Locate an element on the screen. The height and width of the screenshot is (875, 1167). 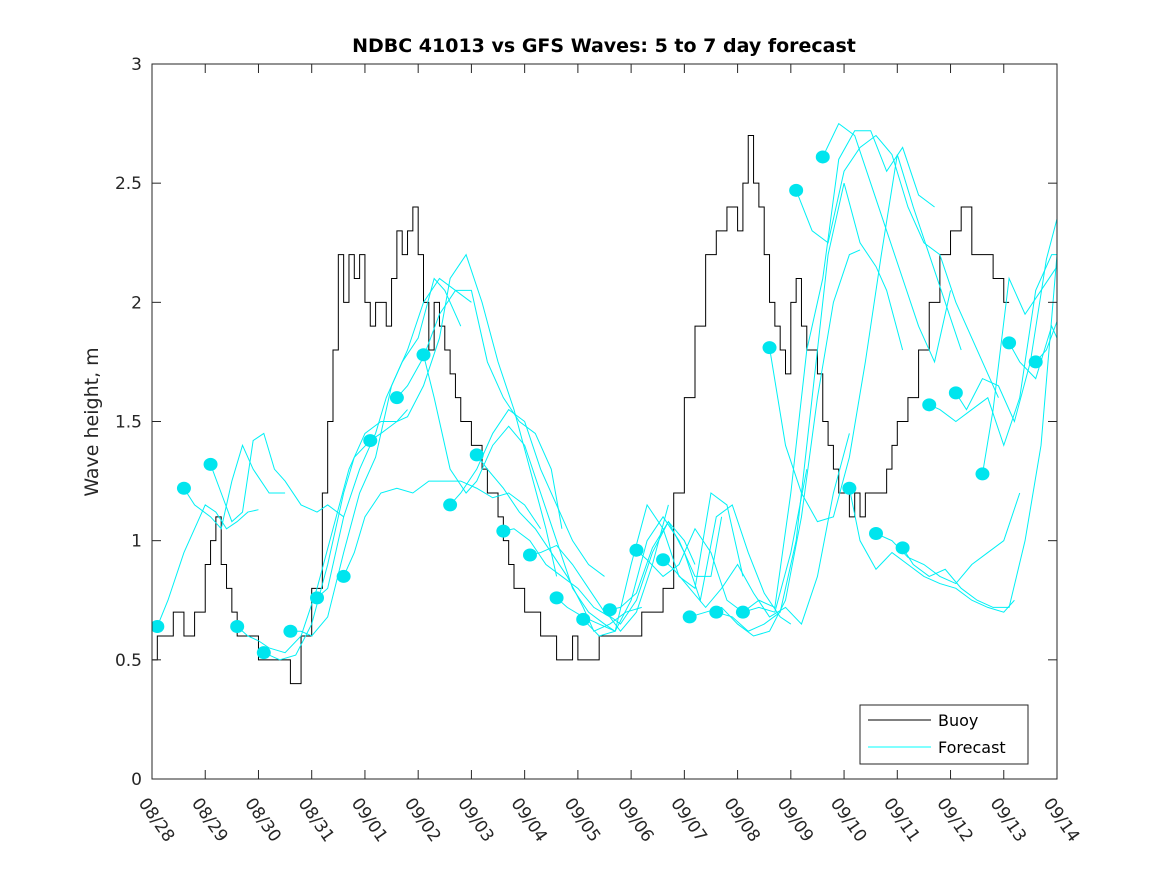
y-tick-label: 2.5 is located at coordinates (128, 184).